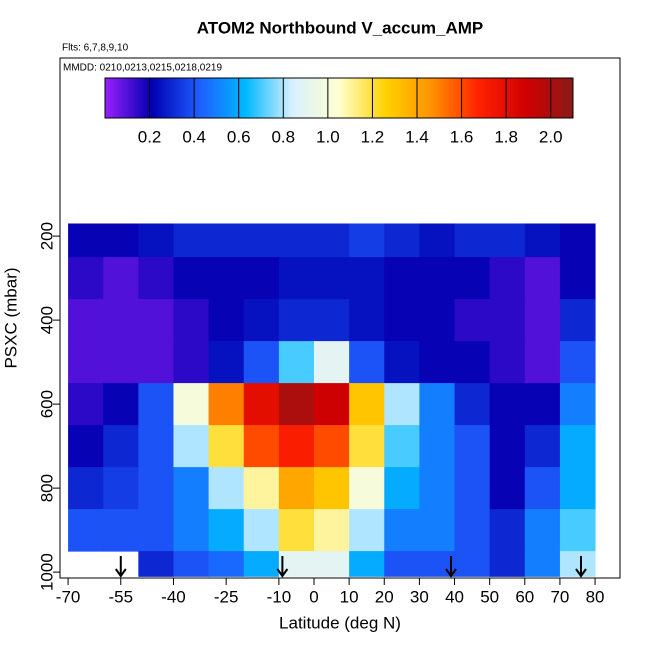  What do you see at coordinates (349, 596) in the screenshot?
I see `x-tick-label: 10` at bounding box center [349, 596].